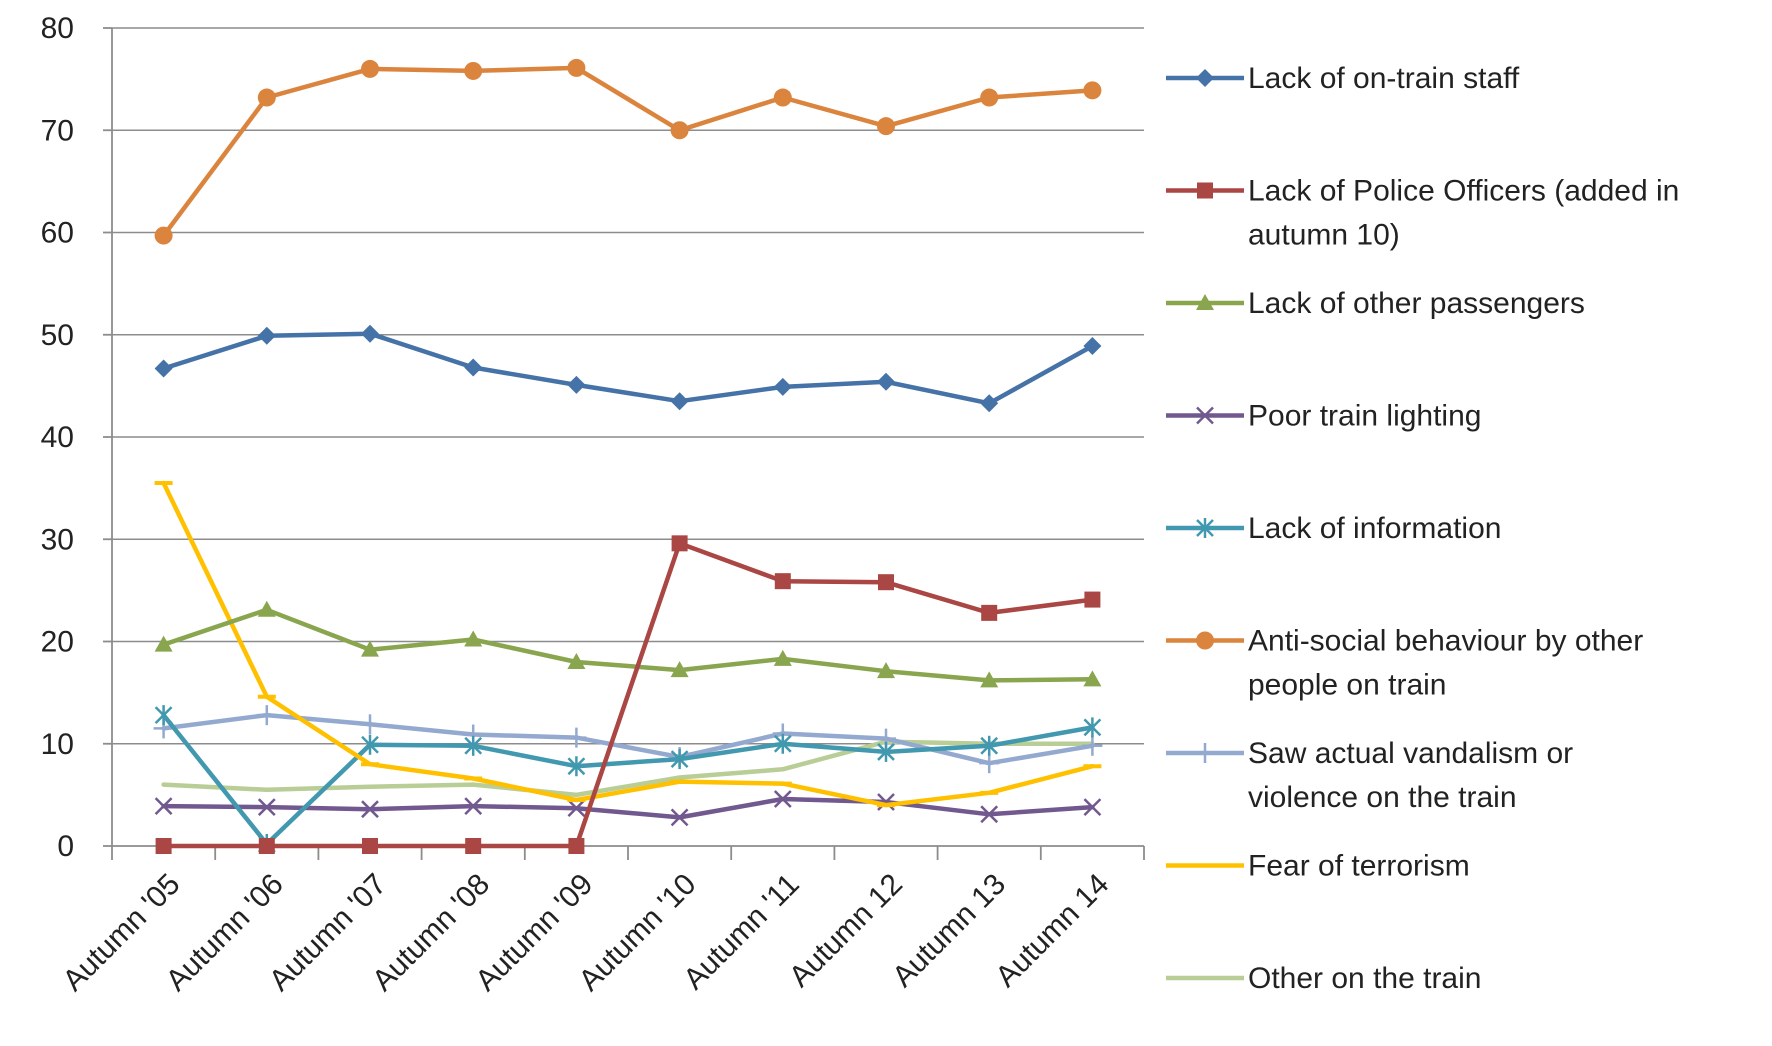 The width and height of the screenshot is (1772, 1046). Describe the element at coordinates (57, 28) in the screenshot. I see `y-tick-label: 80` at that location.